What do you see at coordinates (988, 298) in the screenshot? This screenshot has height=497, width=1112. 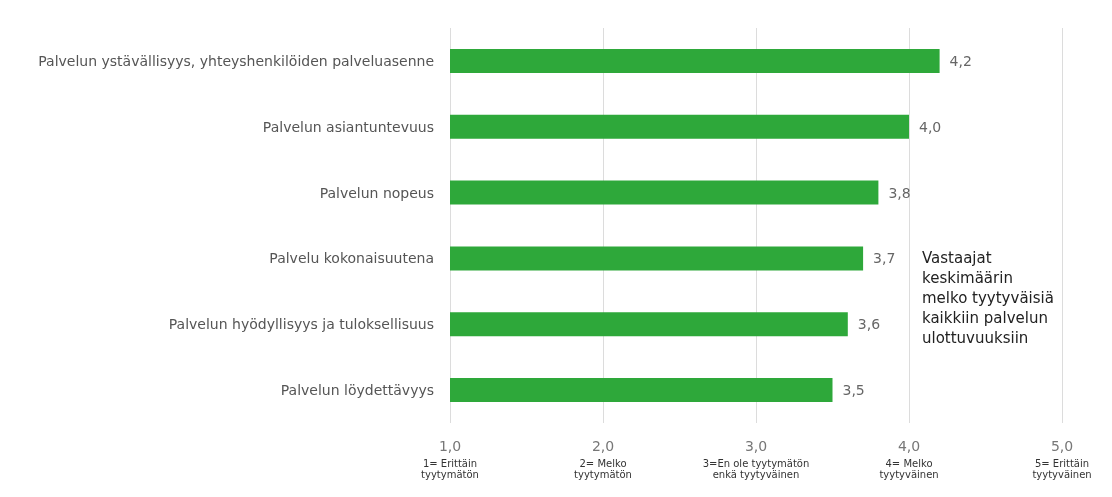 I see `annotation: Vastaajat keskimäärin melko tyytyväisiä kaikkiin palvelun ulottuvuuksiin` at bounding box center [988, 298].